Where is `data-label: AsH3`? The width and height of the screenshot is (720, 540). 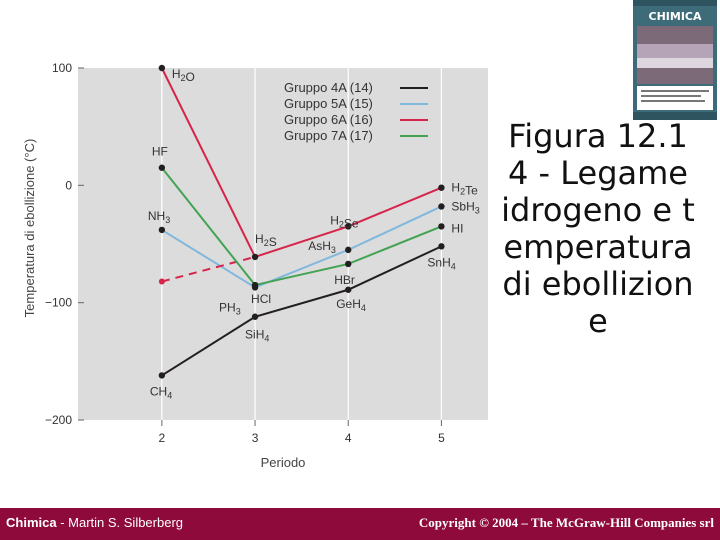
data-label: AsH3 is located at coordinates (322, 247).